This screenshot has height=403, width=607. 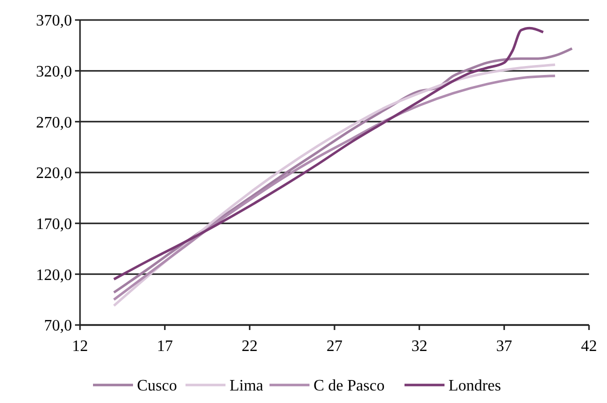 I want to click on x-tick-label: 37, so click(x=504, y=346).